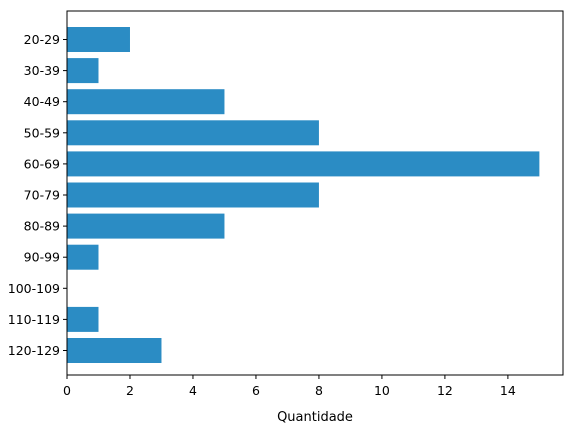  I want to click on y-tick-label: 50-59, so click(42, 132).